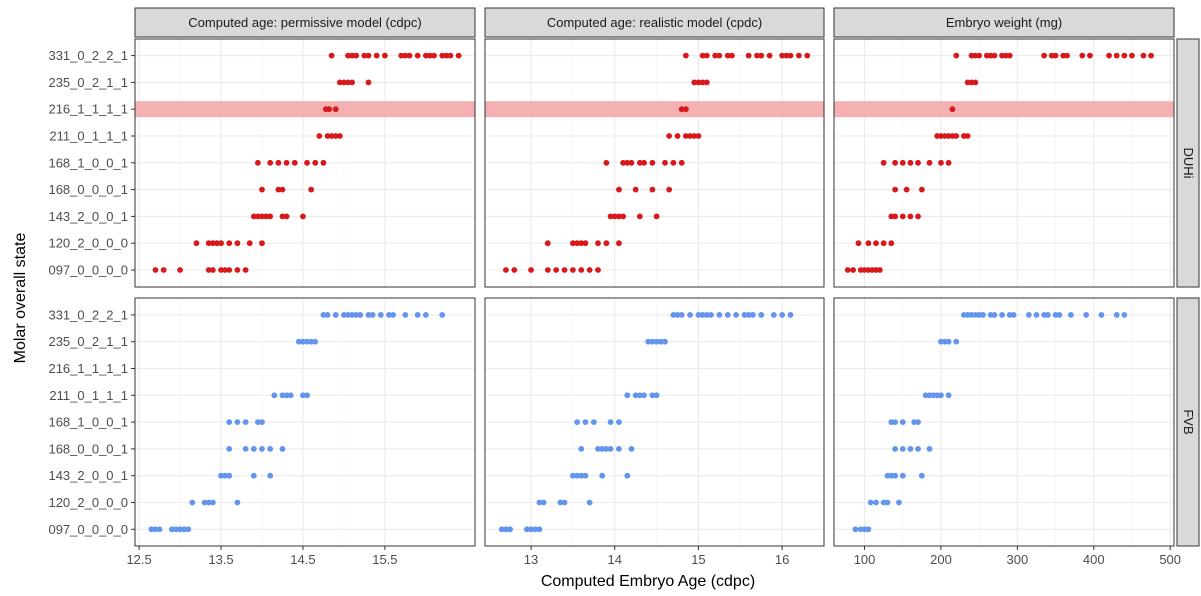  Describe the element at coordinates (1188, 422) in the screenshot. I see `row-strip` at that location.